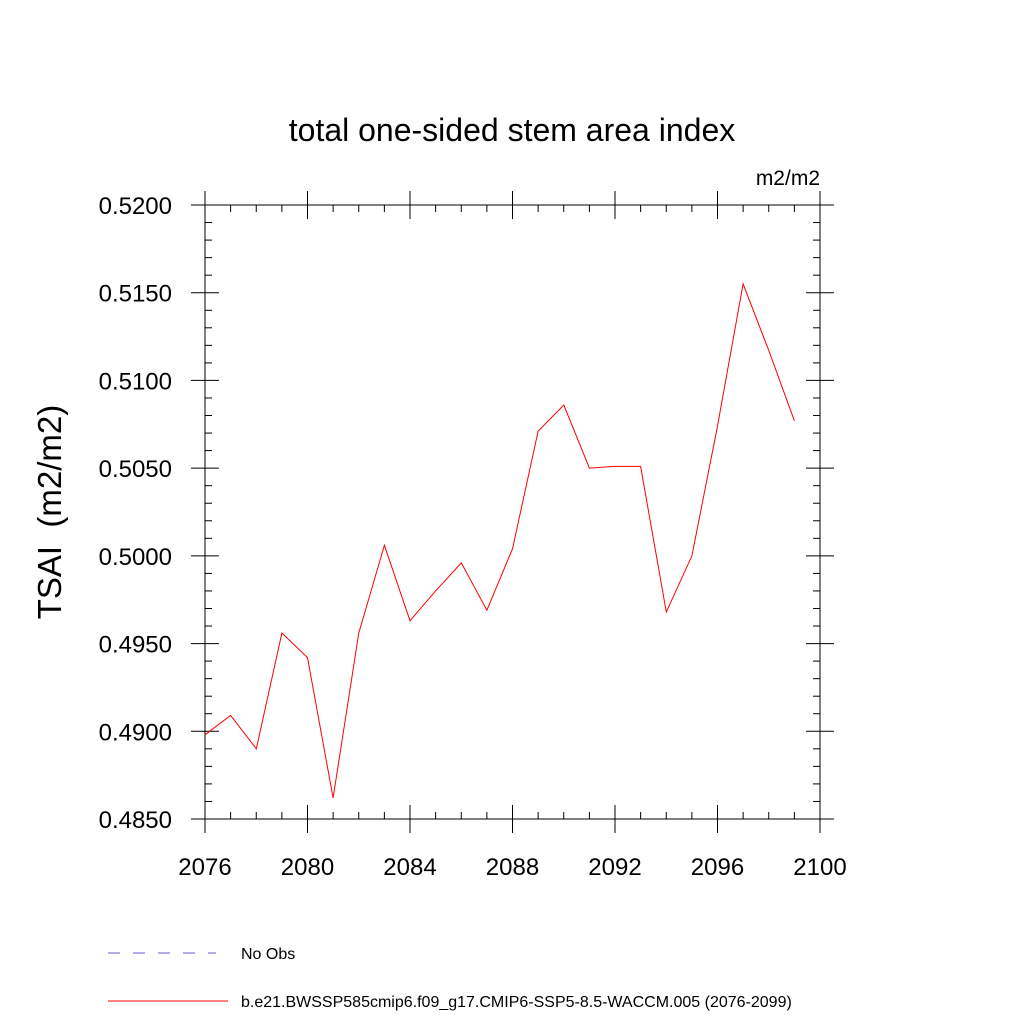 The width and height of the screenshot is (1024, 1024). What do you see at coordinates (409, 867) in the screenshot?
I see `x-tick-label: 2084` at bounding box center [409, 867].